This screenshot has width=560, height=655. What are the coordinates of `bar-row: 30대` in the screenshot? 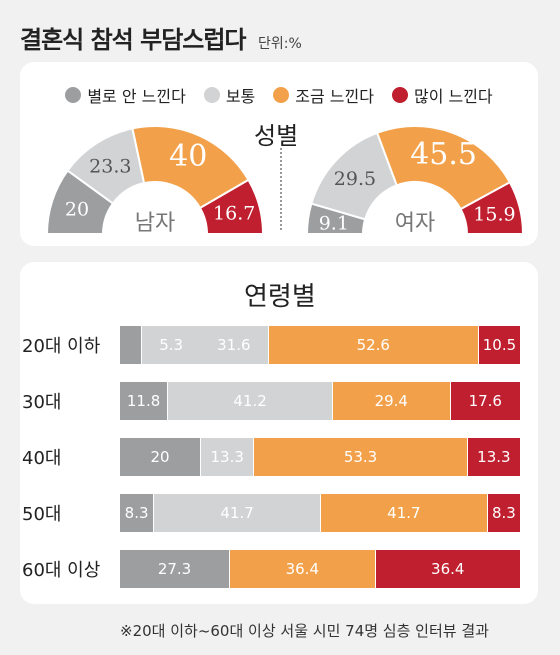 It's located at (271, 401).